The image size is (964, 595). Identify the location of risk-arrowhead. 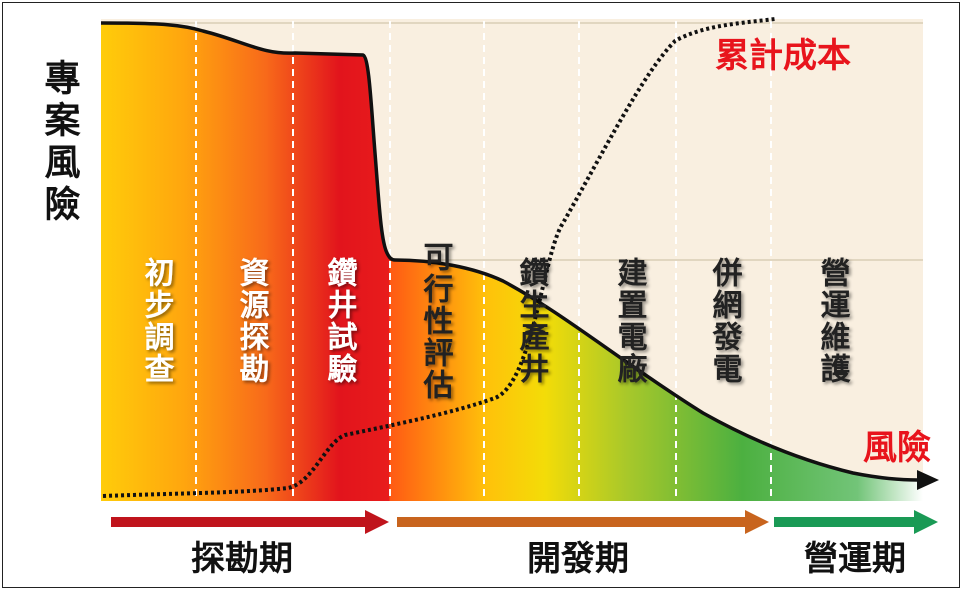
(928, 480).